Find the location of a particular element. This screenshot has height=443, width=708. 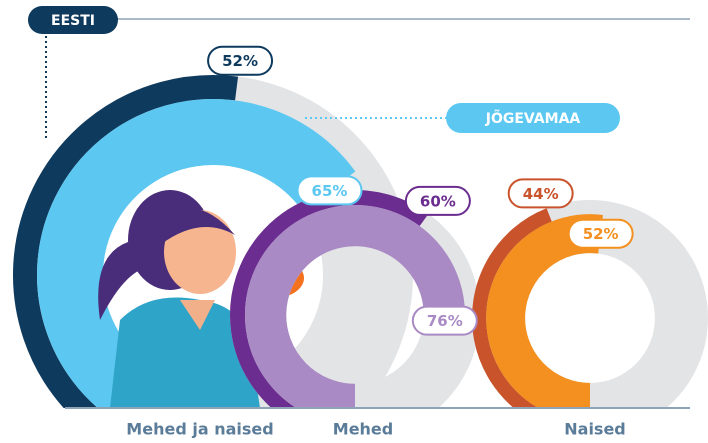

category-label: Mehed ja naised is located at coordinates (199, 429).